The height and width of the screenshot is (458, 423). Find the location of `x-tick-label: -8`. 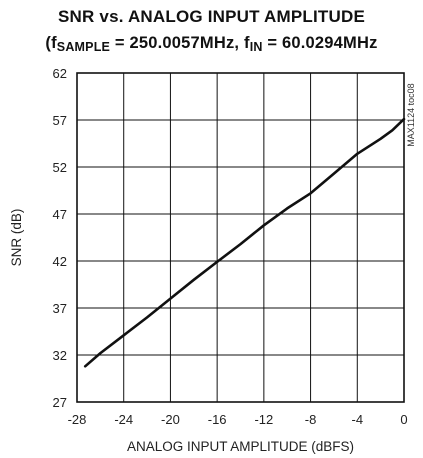

x-tick-label: -8 is located at coordinates (311, 419).